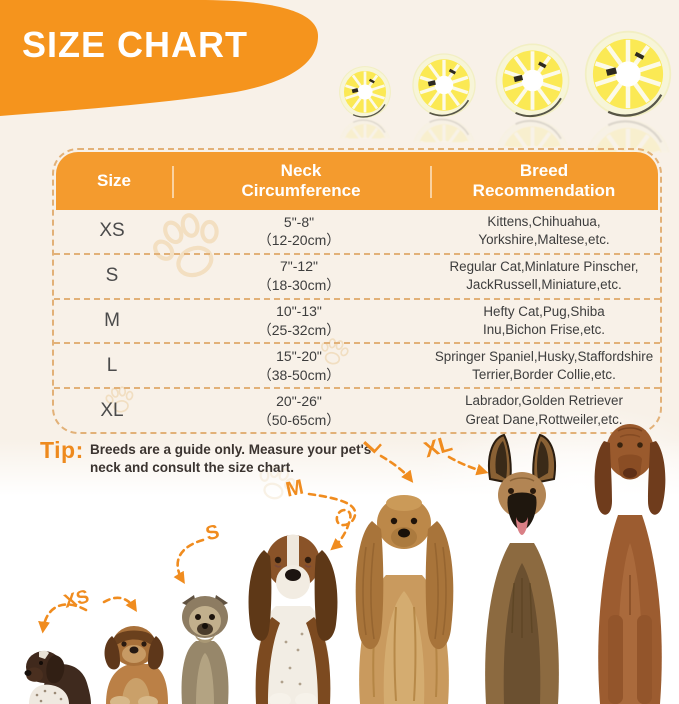 This screenshot has width=679, height=704. What do you see at coordinates (299, 410) in the screenshot?
I see `neck-cell: 20"-26" （50-65cm）` at bounding box center [299, 410].